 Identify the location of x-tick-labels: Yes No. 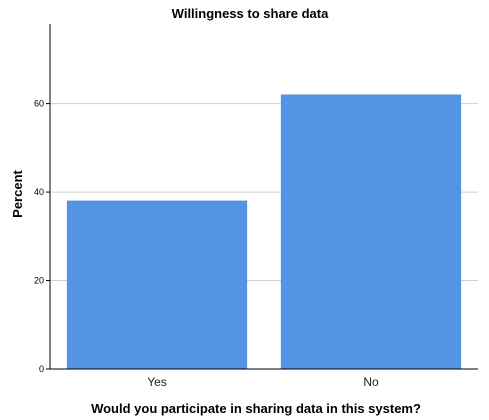
(263, 382).